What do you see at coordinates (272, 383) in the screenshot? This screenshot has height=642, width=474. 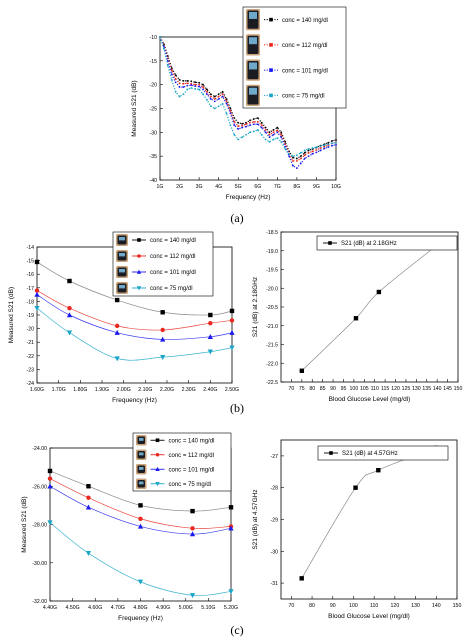 I see `y-tick-label: -22.5` at bounding box center [272, 383].